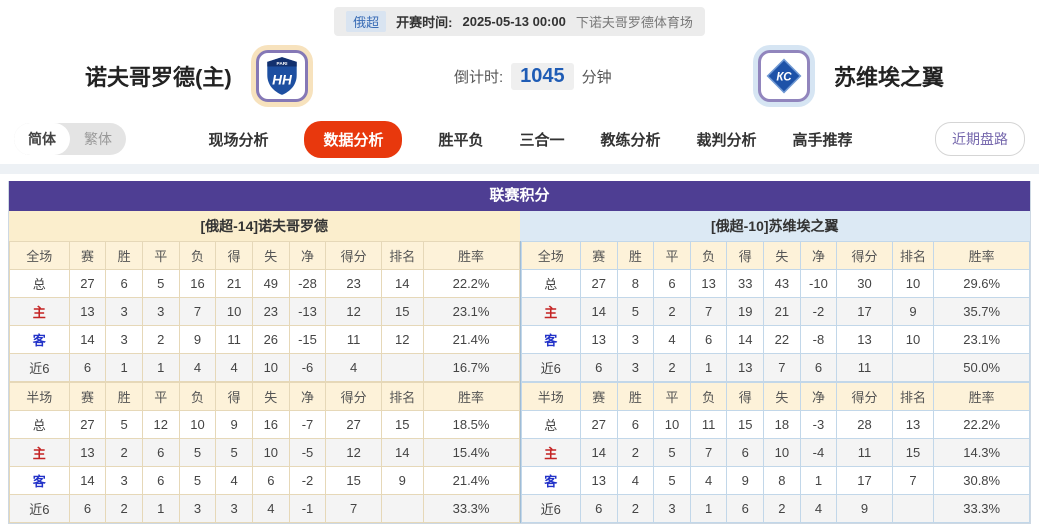 The height and width of the screenshot is (524, 1039). Describe the element at coordinates (980, 139) in the screenshot. I see `recent-trend-button: 近期盘路` at that location.